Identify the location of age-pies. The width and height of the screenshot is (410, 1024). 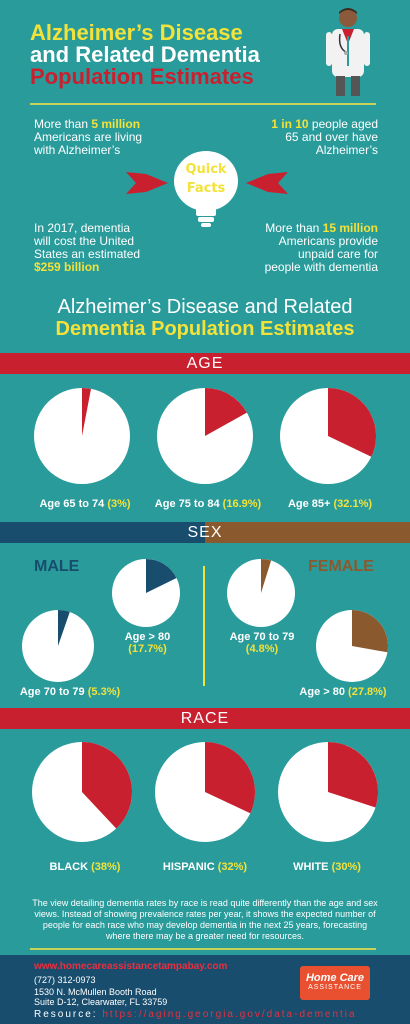
(205, 436).